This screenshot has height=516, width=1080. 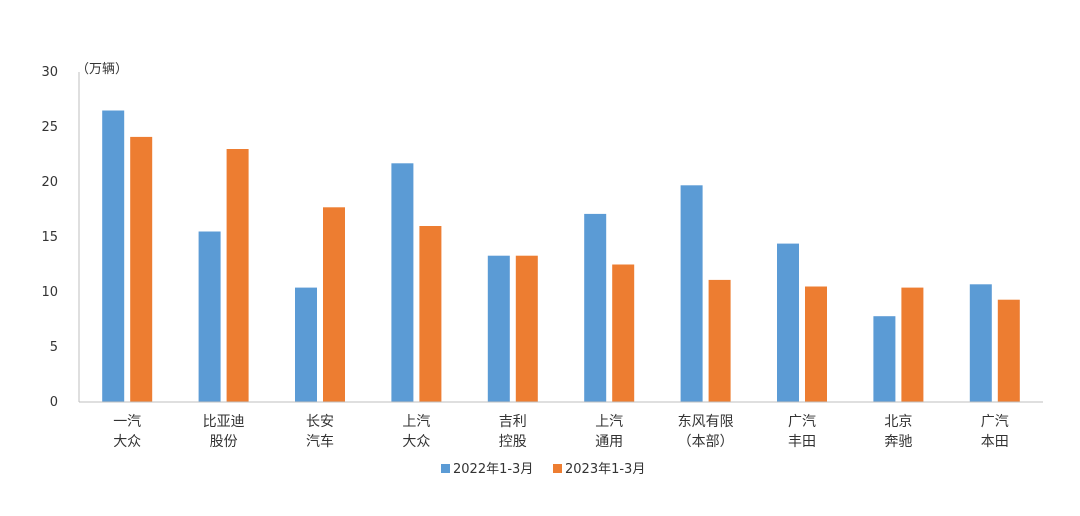 I want to click on x-category-label: 吉利, so click(x=513, y=422).